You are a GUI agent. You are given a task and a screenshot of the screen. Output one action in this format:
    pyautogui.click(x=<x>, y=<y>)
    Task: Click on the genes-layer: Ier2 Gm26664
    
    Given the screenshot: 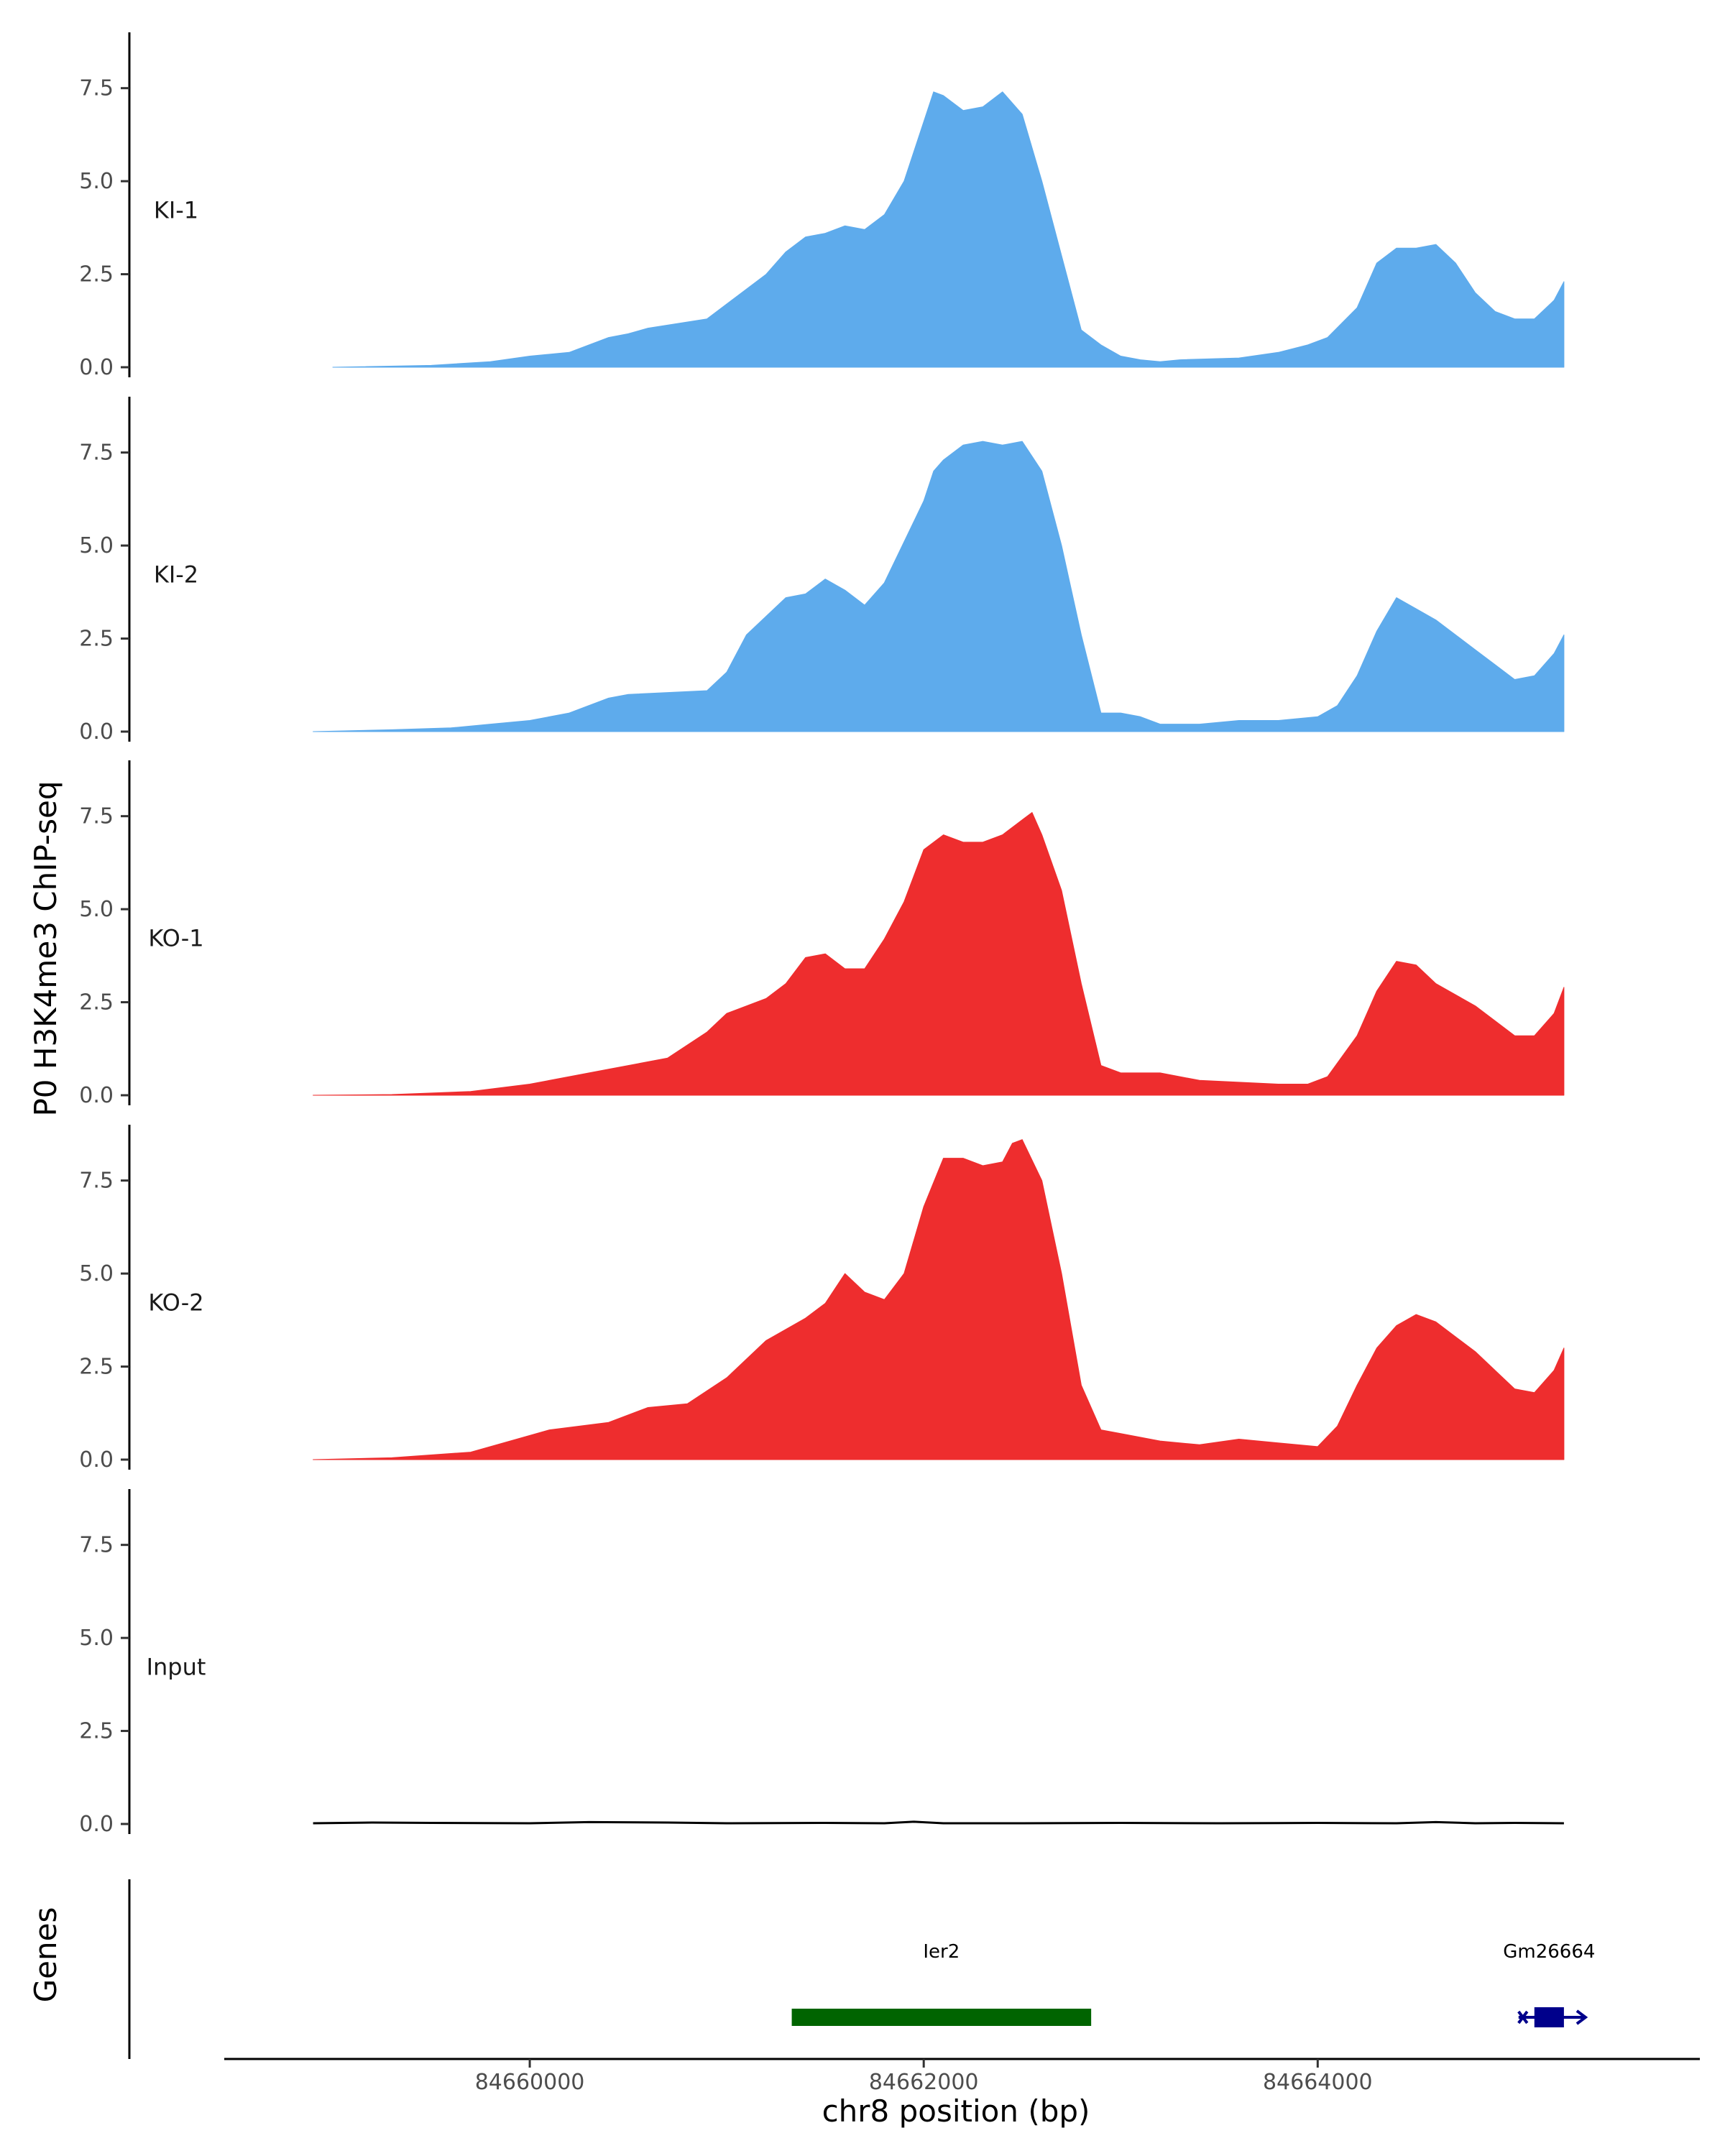 What is the action you would take?
    pyautogui.click(x=861, y=1969)
    